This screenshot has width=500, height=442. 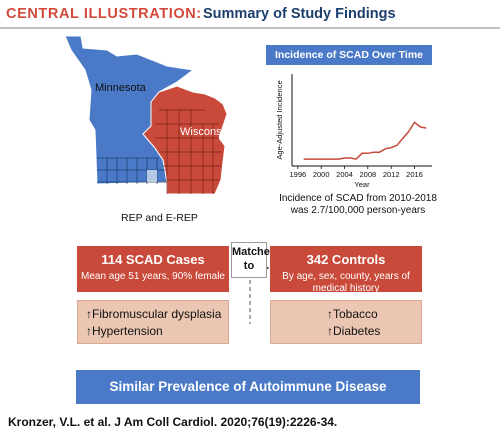 What do you see at coordinates (104, 14) in the screenshot?
I see `header-label: CENTRAL ILLUSTRATION:` at bounding box center [104, 14].